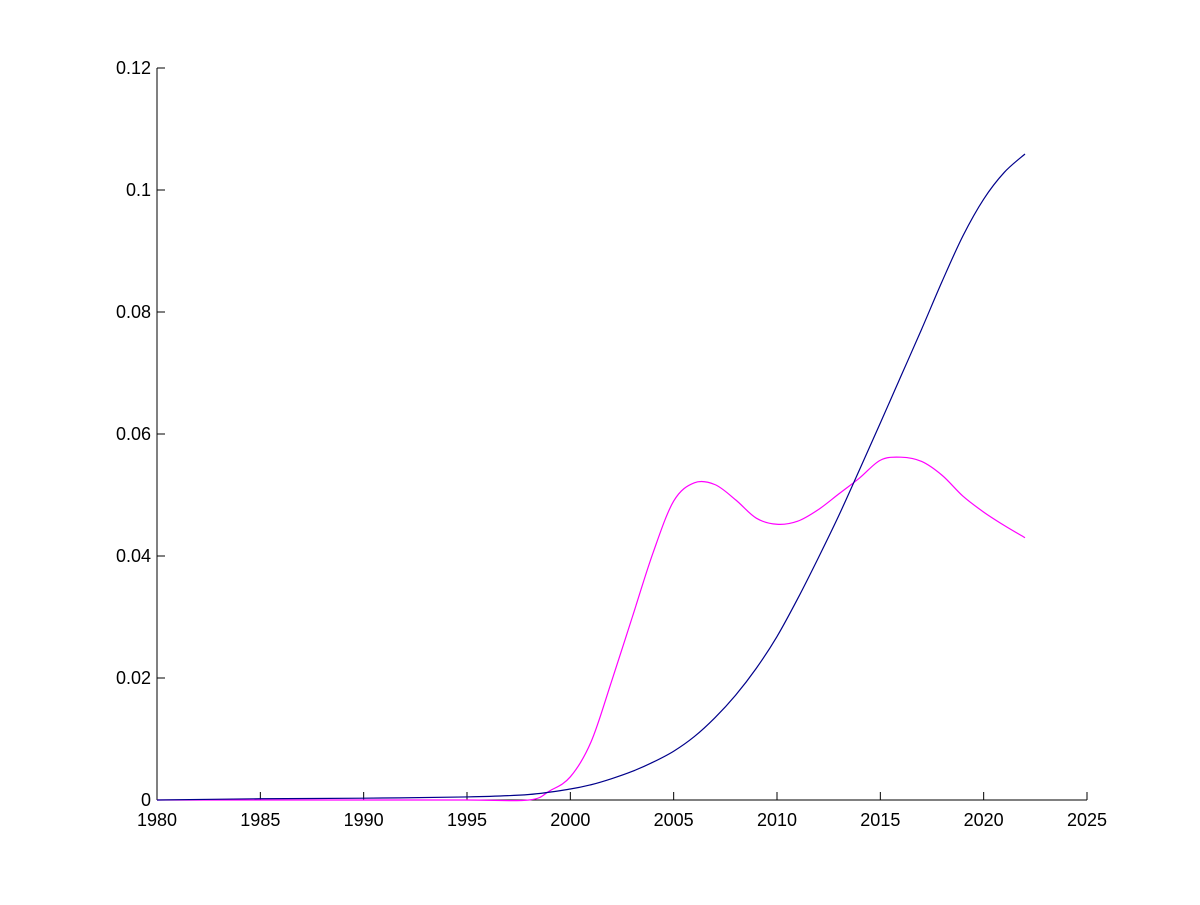 The height and width of the screenshot is (905, 1200). I want to click on x-tick-label: 2010, so click(777, 820).